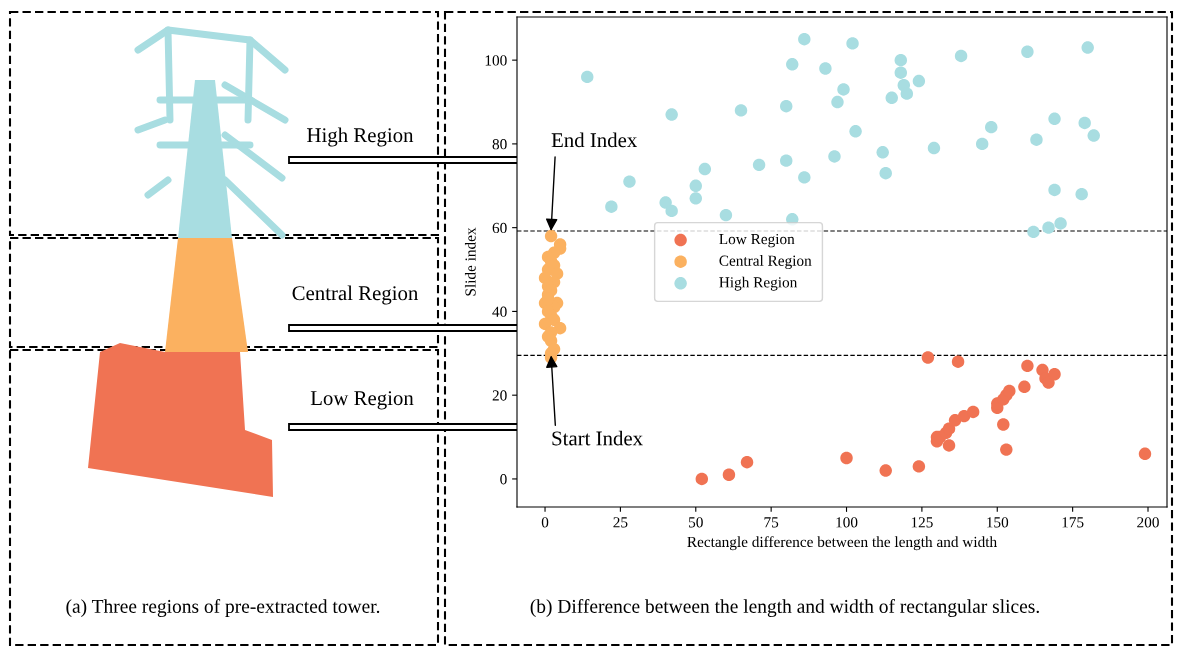  What do you see at coordinates (757, 240) in the screenshot?
I see `legend-label: Low Region` at bounding box center [757, 240].